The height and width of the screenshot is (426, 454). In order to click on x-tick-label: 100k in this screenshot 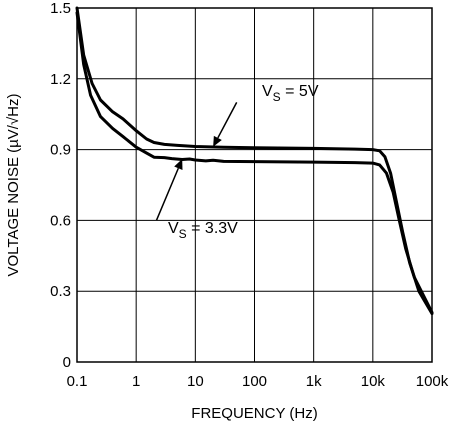, I will do `click(432, 381)`.